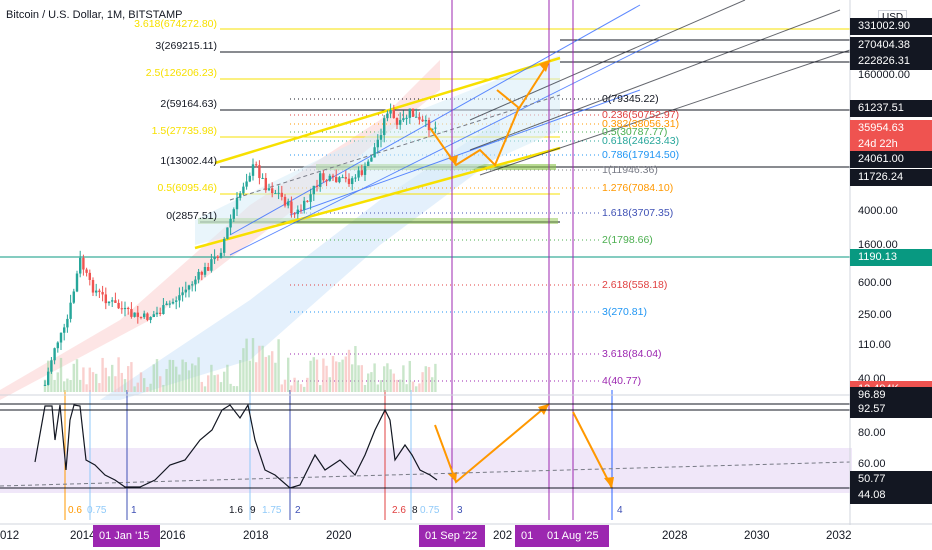 This screenshot has width=932, height=550. Describe the element at coordinates (188, 161) in the screenshot. I see `fib-extension-label: 1(13002.44)` at that location.